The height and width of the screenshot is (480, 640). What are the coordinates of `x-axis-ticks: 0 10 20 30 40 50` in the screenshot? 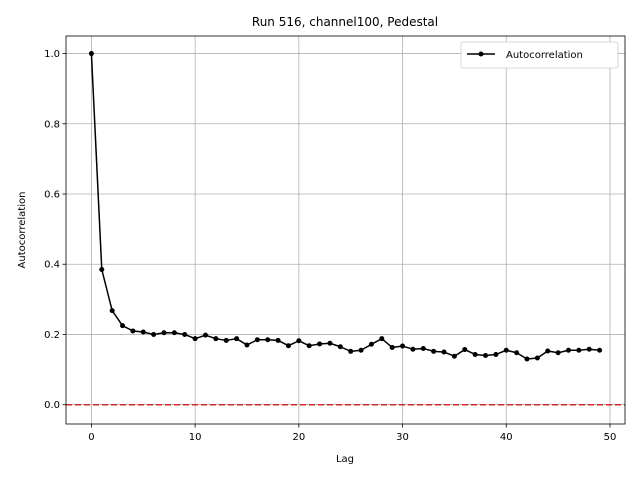 It's located at (352, 433).